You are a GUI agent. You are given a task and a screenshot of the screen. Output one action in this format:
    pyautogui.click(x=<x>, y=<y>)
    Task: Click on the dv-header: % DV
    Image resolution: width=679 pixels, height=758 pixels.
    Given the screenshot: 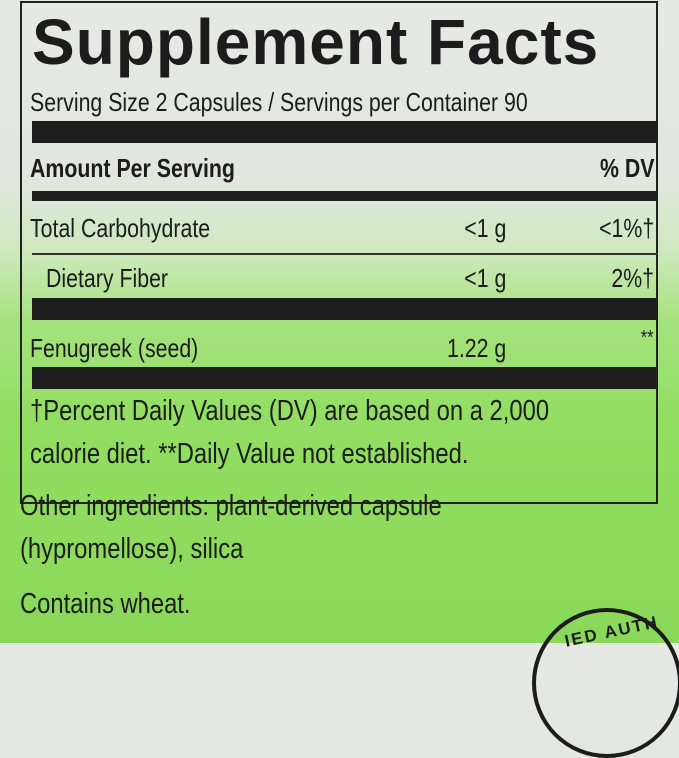 What is the action you would take?
    pyautogui.click(x=626, y=168)
    